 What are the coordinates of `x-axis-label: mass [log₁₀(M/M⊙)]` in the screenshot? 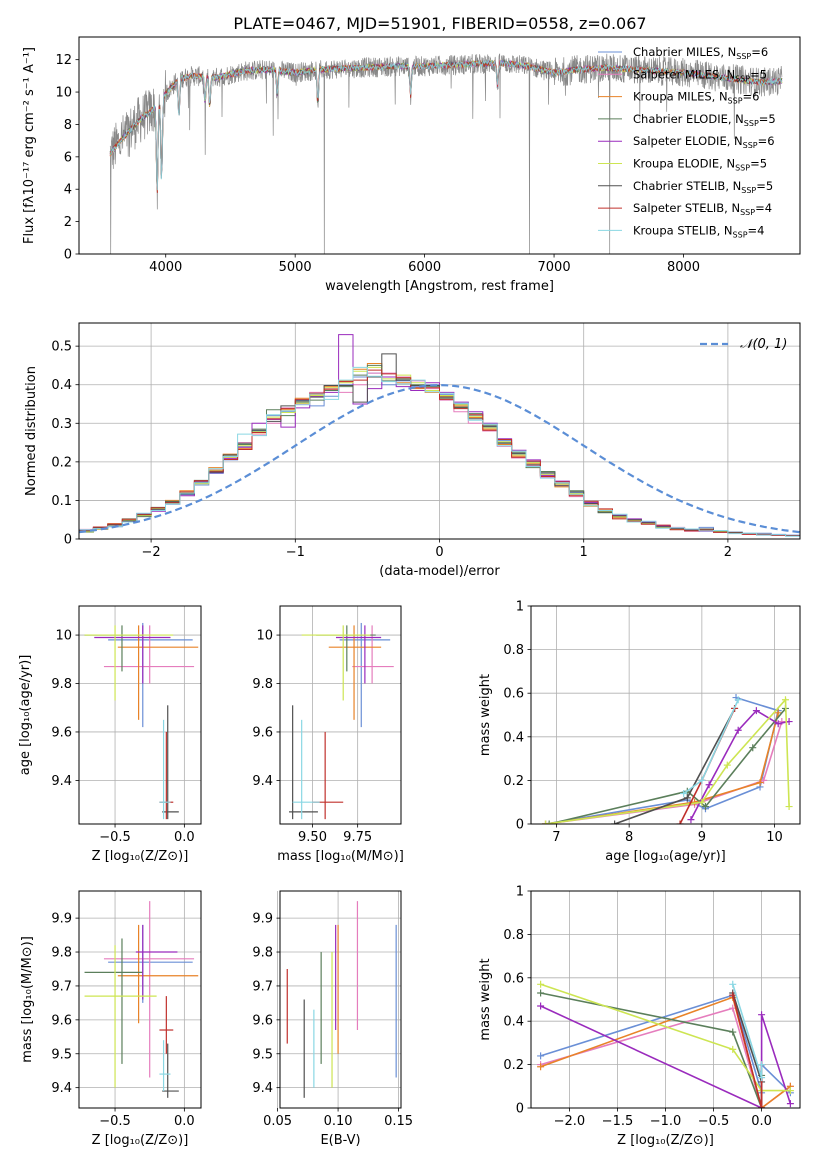 It's located at (340, 856).